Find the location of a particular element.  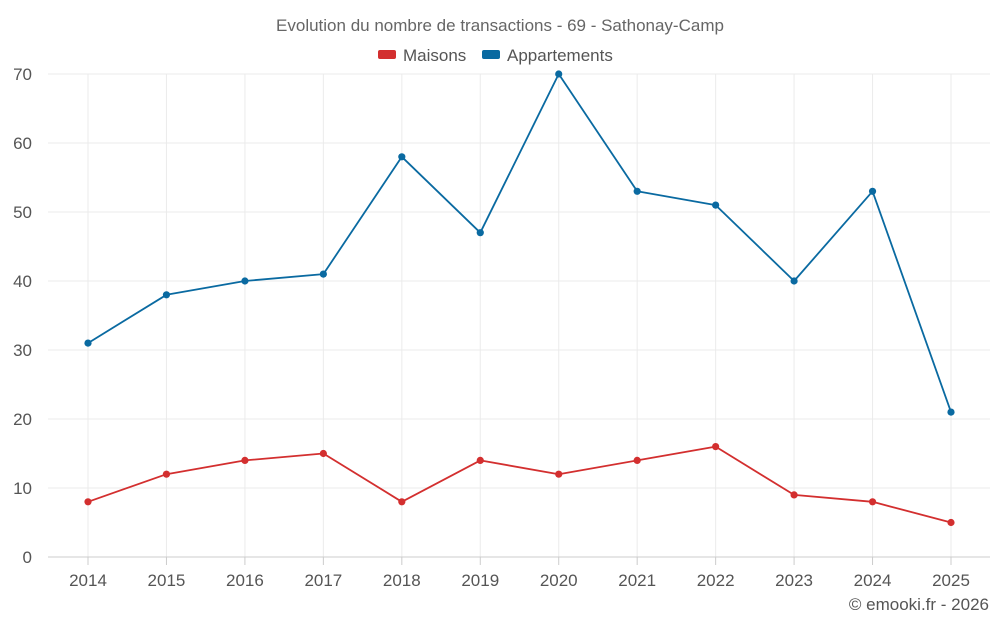

x-tick-label: 2018 is located at coordinates (402, 580).